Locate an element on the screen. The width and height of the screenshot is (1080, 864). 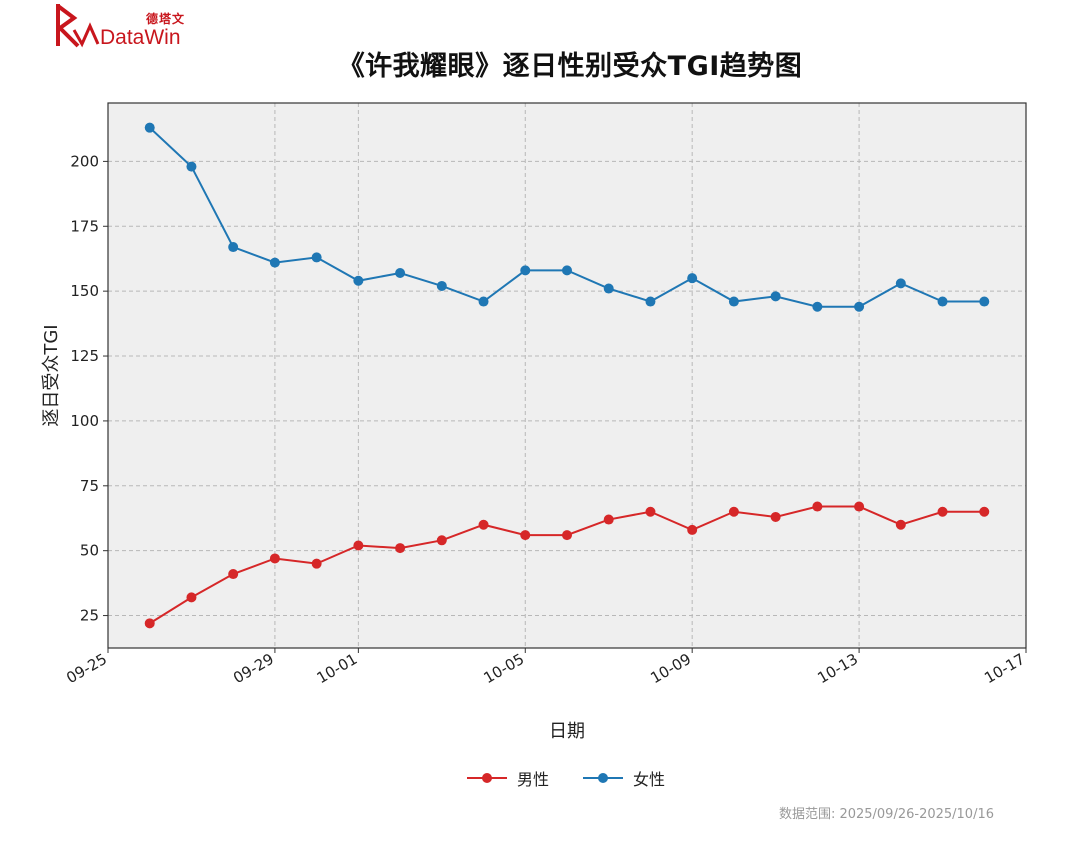
x-axis-label: 日期 is located at coordinates (567, 731).